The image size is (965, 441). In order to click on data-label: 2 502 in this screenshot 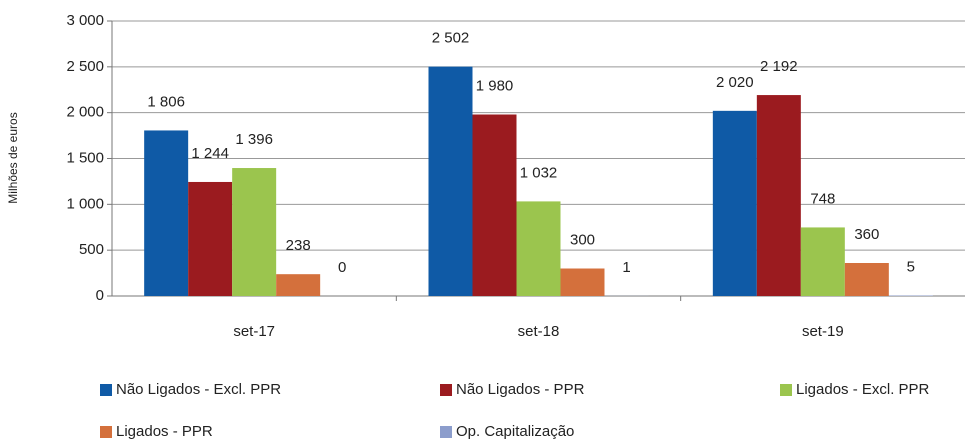, I will do `click(451, 38)`.